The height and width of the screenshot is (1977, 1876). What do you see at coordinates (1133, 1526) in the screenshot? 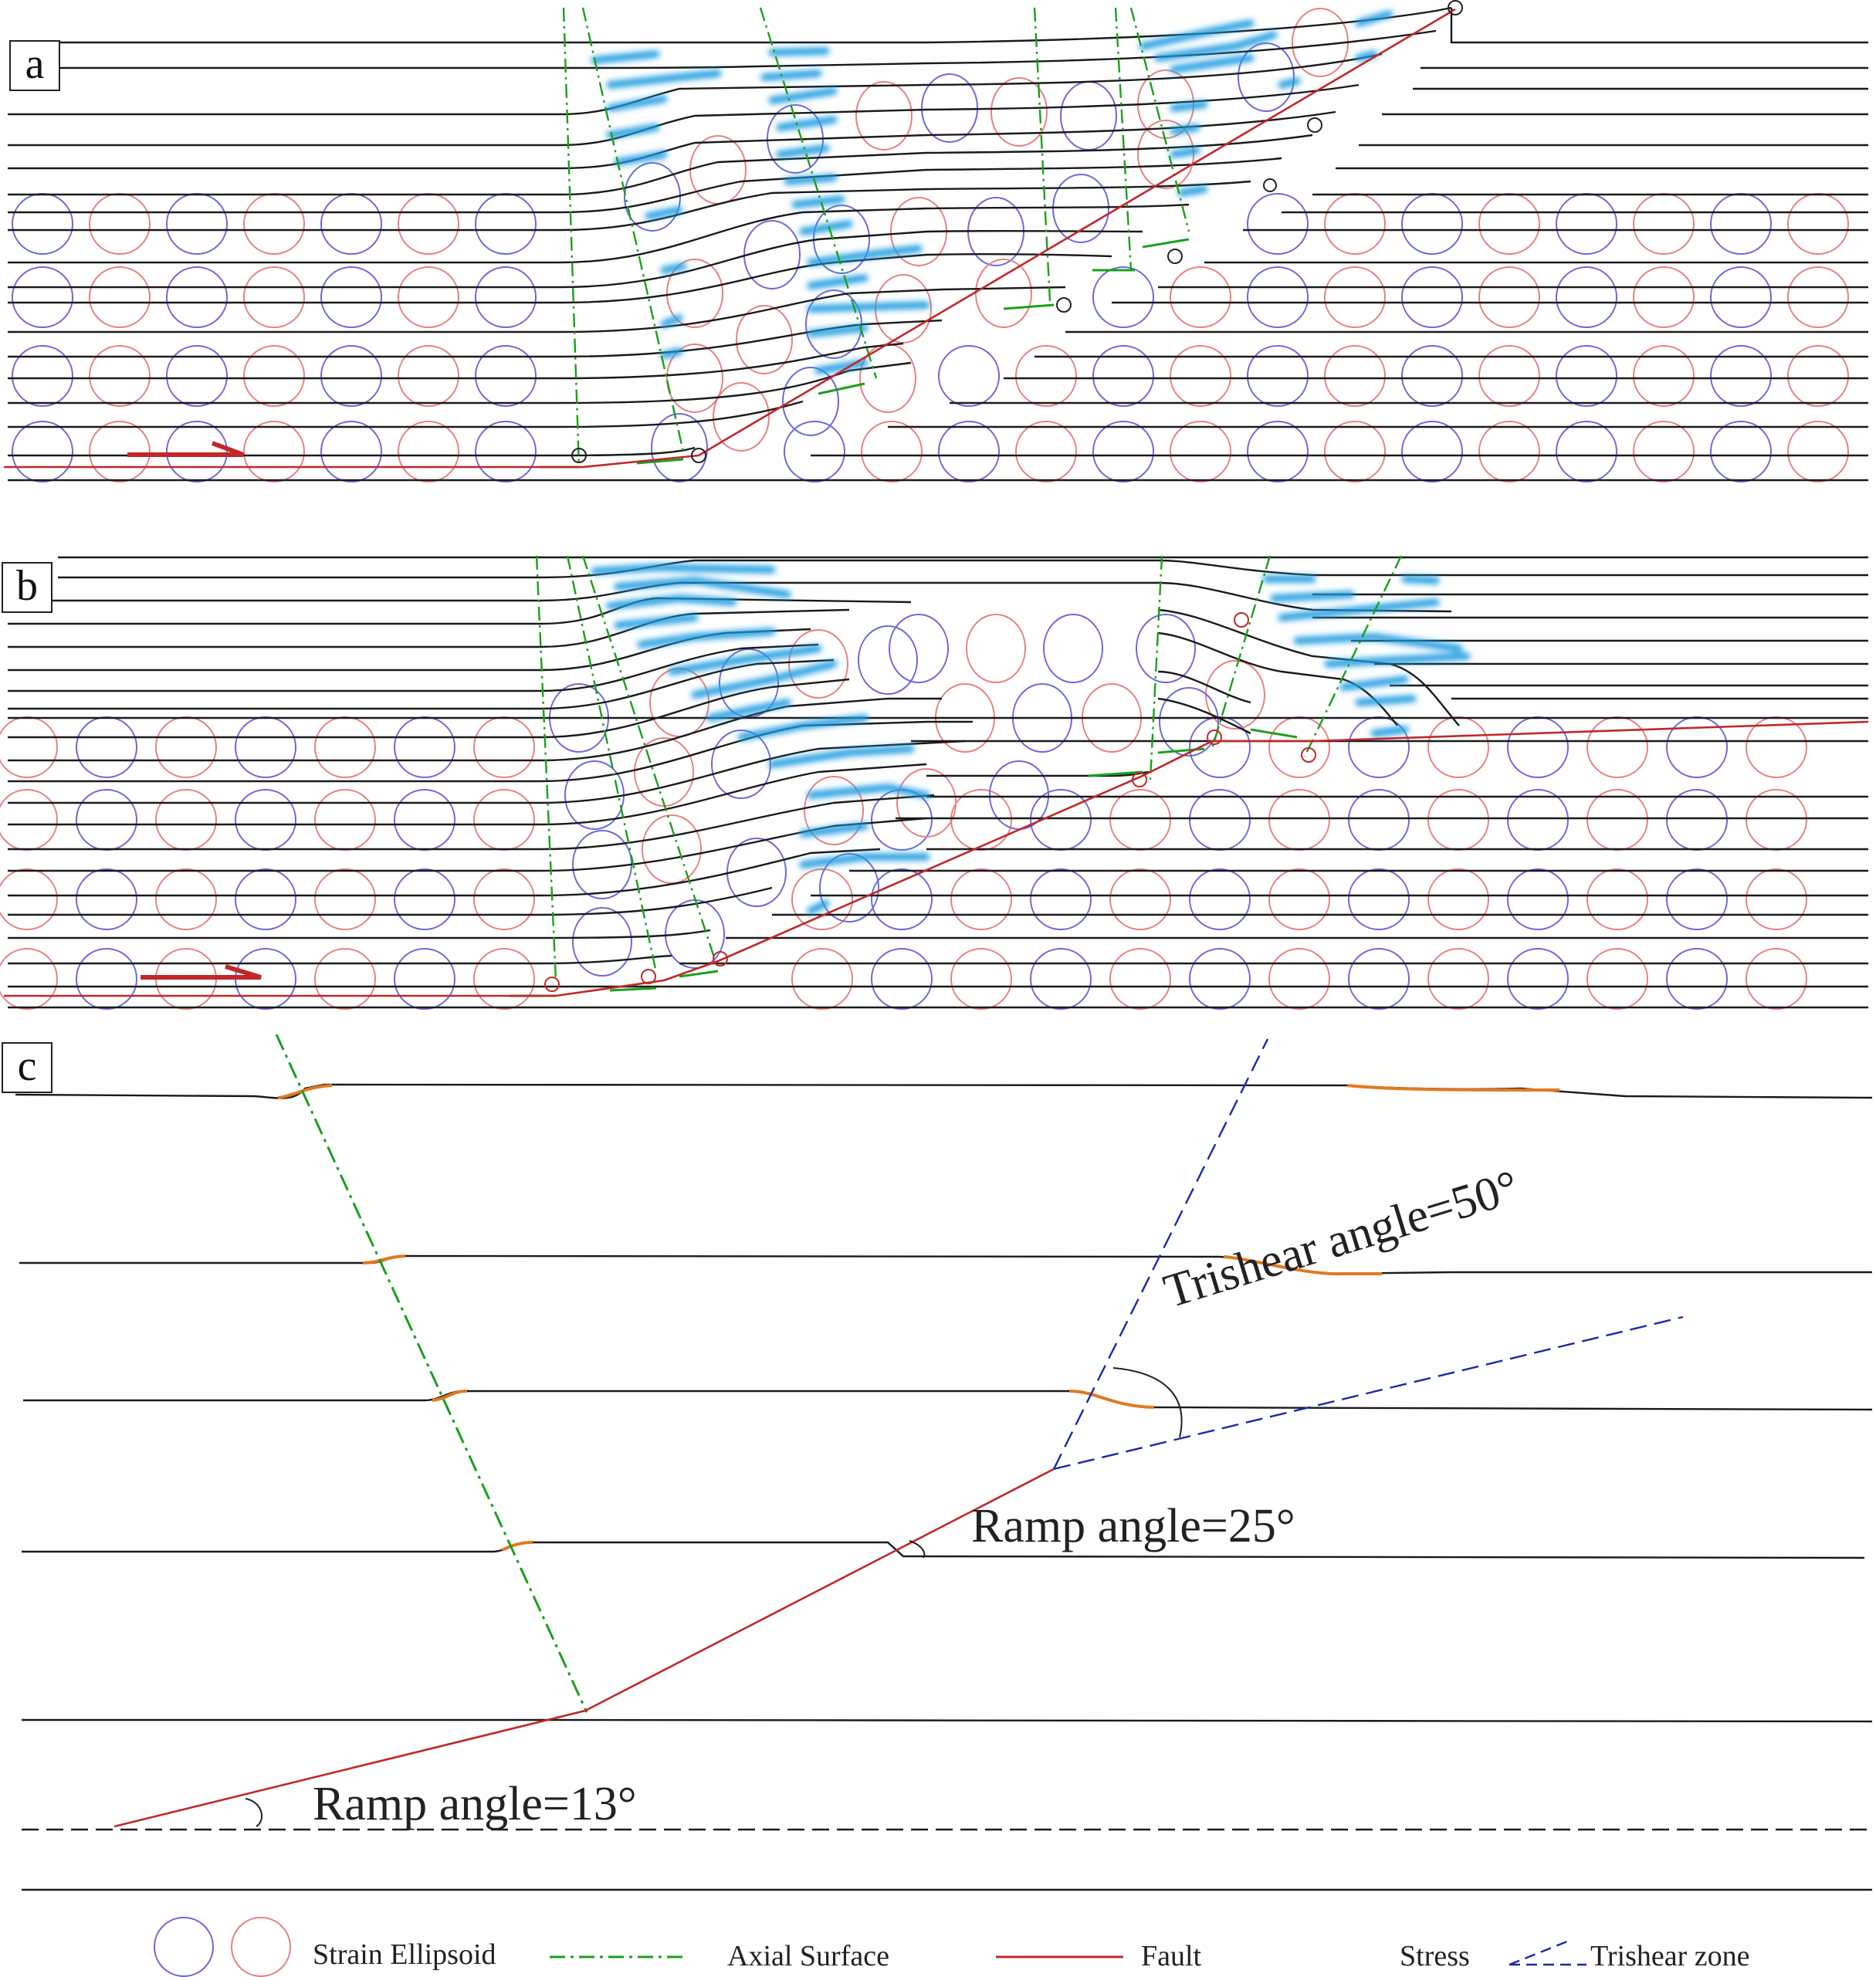
I see `ramp-angle-upper-label: Ramp angle=25°` at bounding box center [1133, 1526].